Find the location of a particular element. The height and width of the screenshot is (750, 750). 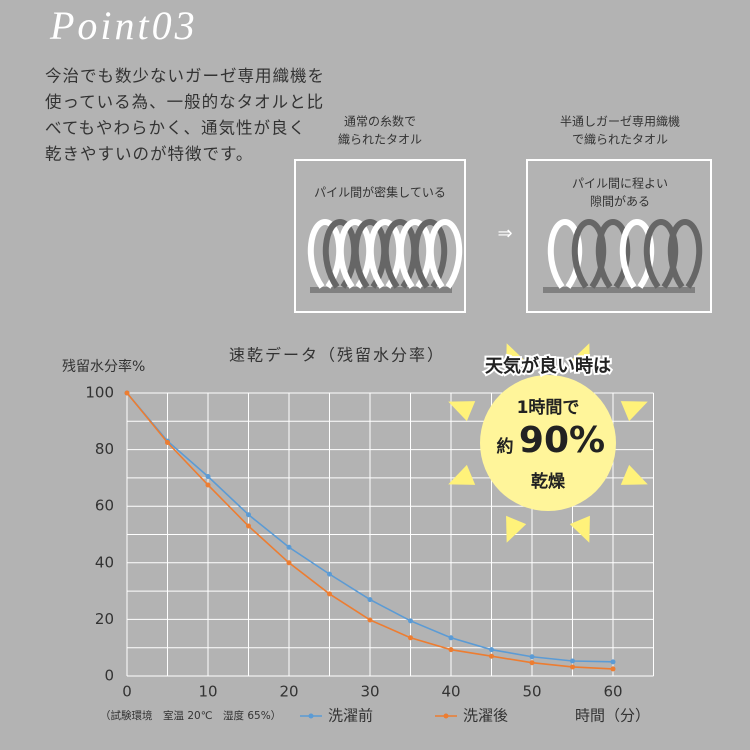

chart-title: 速乾データ（残留水分率） is located at coordinates (337, 355).